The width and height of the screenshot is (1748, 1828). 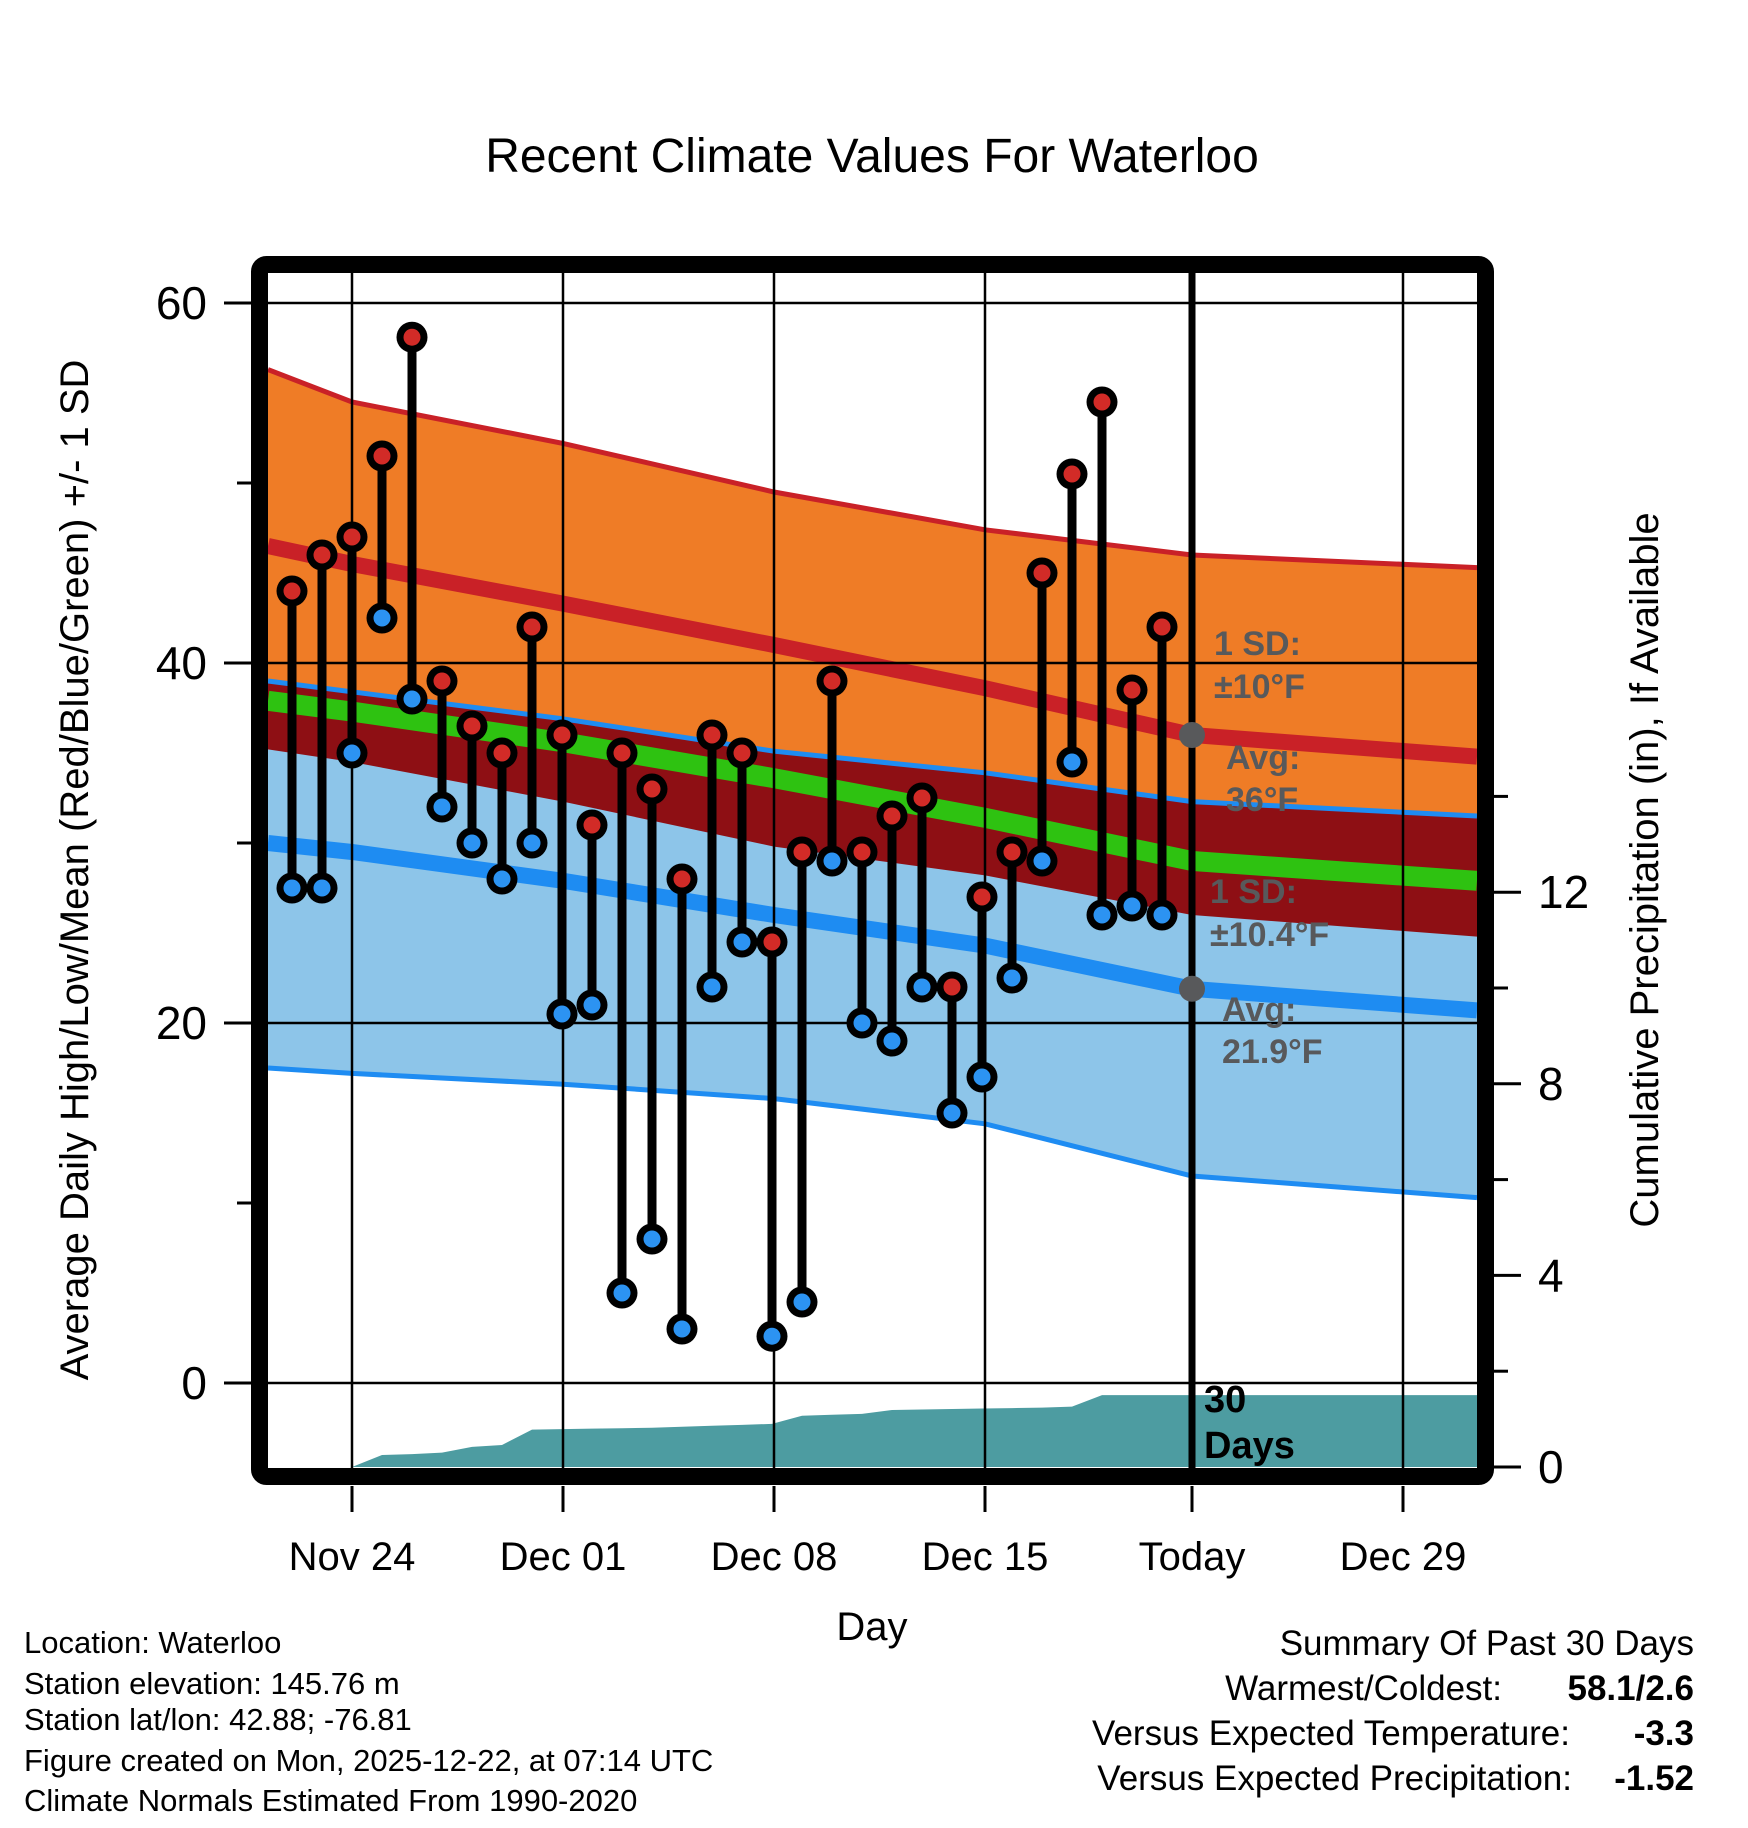 What do you see at coordinates (1654, 1778) in the screenshot?
I see `summary-vs-precipitation-value: -1.52` at bounding box center [1654, 1778].